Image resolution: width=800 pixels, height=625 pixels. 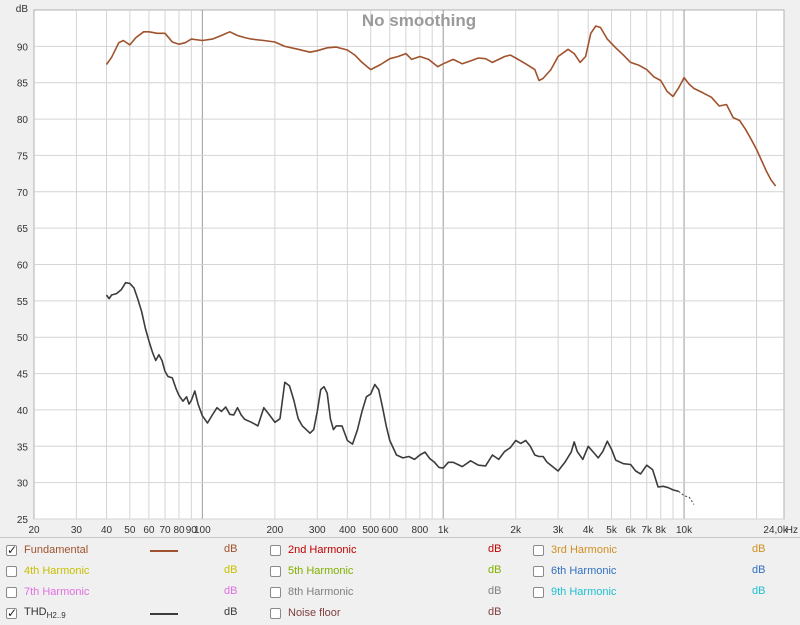 I want to click on x-tick-label: 10k, so click(x=684, y=530).